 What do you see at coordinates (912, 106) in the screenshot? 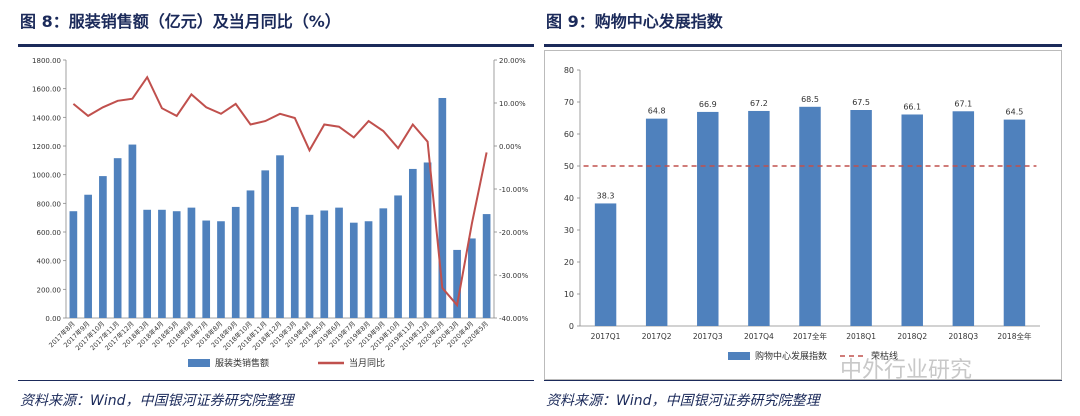
I see `bar-value-label: 66.1` at bounding box center [912, 106].